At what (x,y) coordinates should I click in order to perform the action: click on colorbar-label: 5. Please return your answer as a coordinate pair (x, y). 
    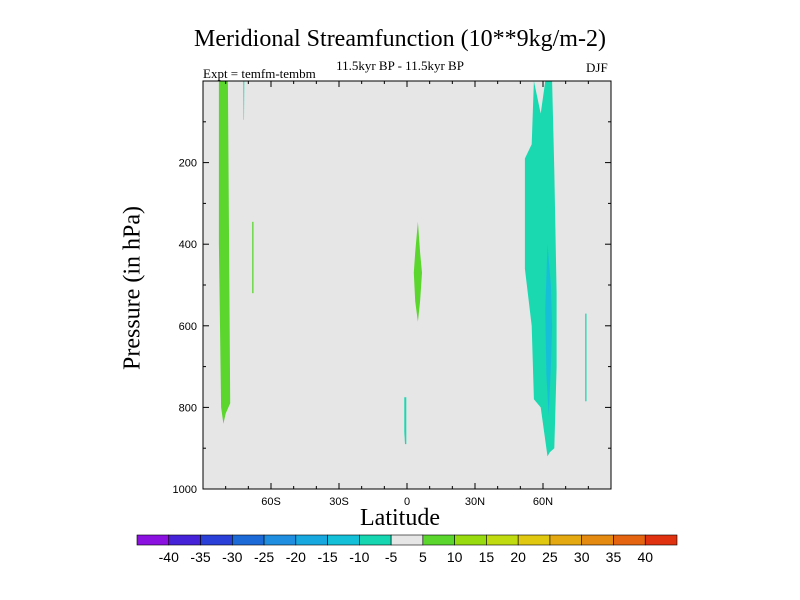
    Looking at the image, I should click on (423, 557).